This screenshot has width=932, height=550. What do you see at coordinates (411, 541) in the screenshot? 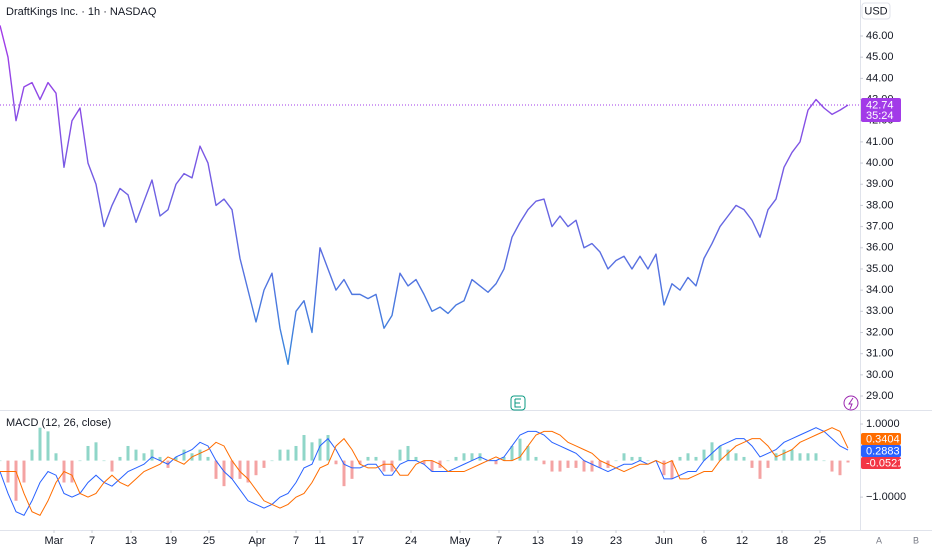
I see `x-tick-label: 24` at bounding box center [411, 541].